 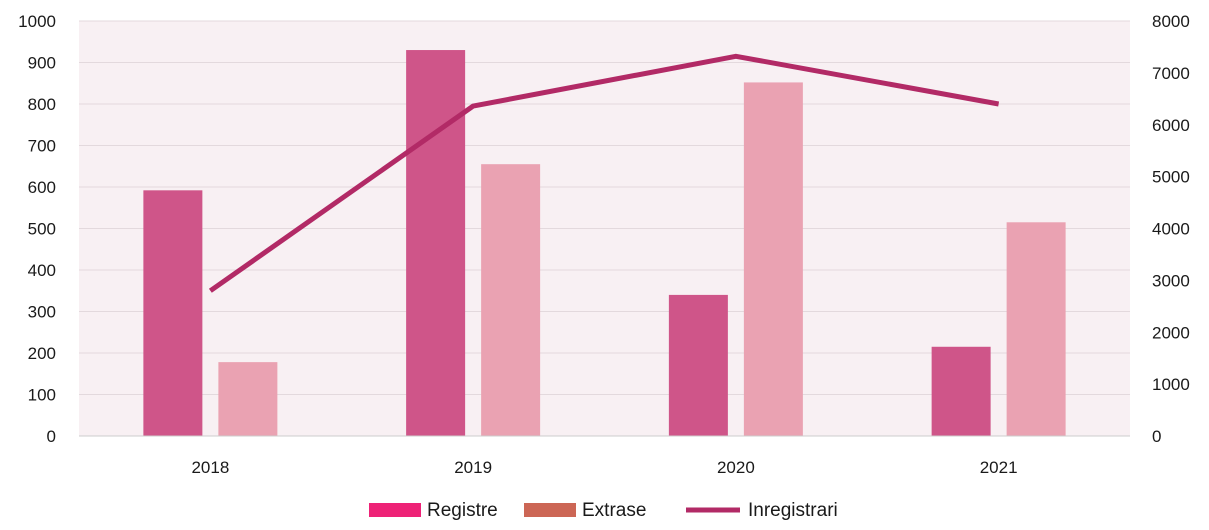 What do you see at coordinates (736, 467) in the screenshot?
I see `x-axis-tick-label: 2020` at bounding box center [736, 467].